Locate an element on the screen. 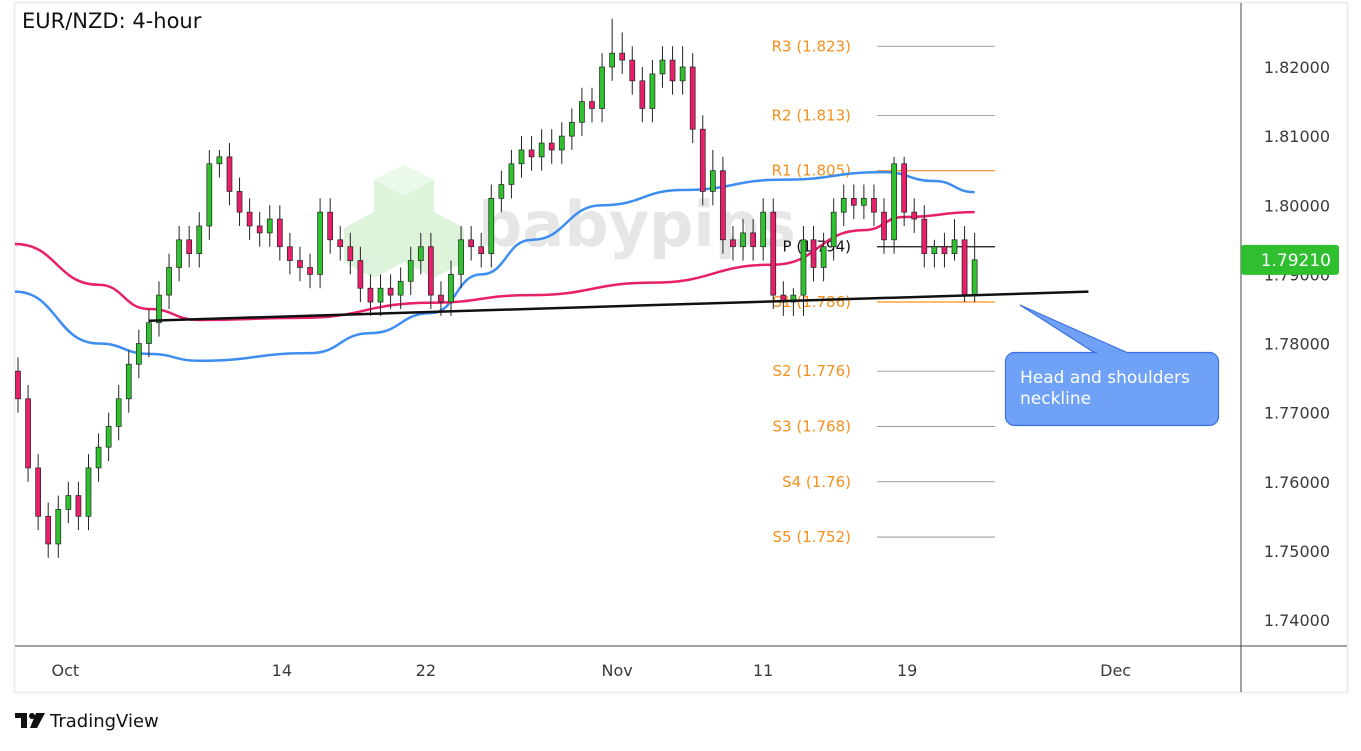 This screenshot has width=1361, height=751. time-axis: Oct 14 22 Nov 11 19 Dec is located at coordinates (591, 670).